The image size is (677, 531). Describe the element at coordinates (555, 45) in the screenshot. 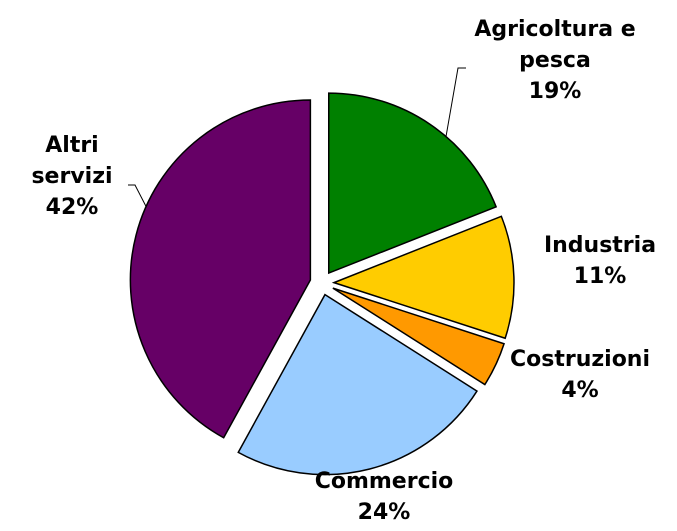

I see `category-label: Agricoltura e pesca` at that location.